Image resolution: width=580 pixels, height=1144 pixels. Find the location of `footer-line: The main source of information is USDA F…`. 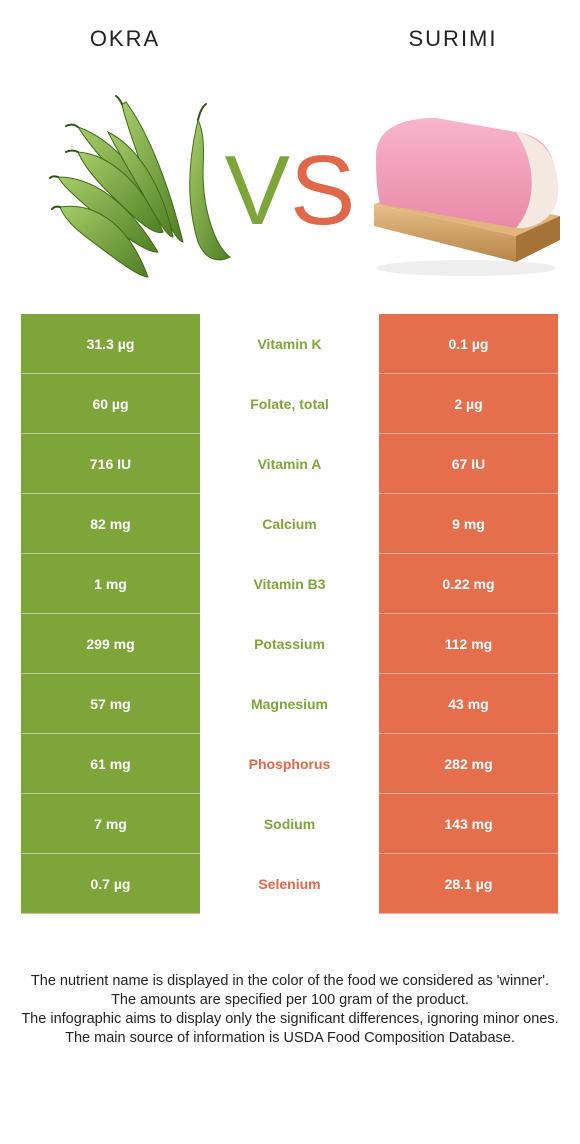

footer-line: The main source of information is USDA F… is located at coordinates (290, 1038).